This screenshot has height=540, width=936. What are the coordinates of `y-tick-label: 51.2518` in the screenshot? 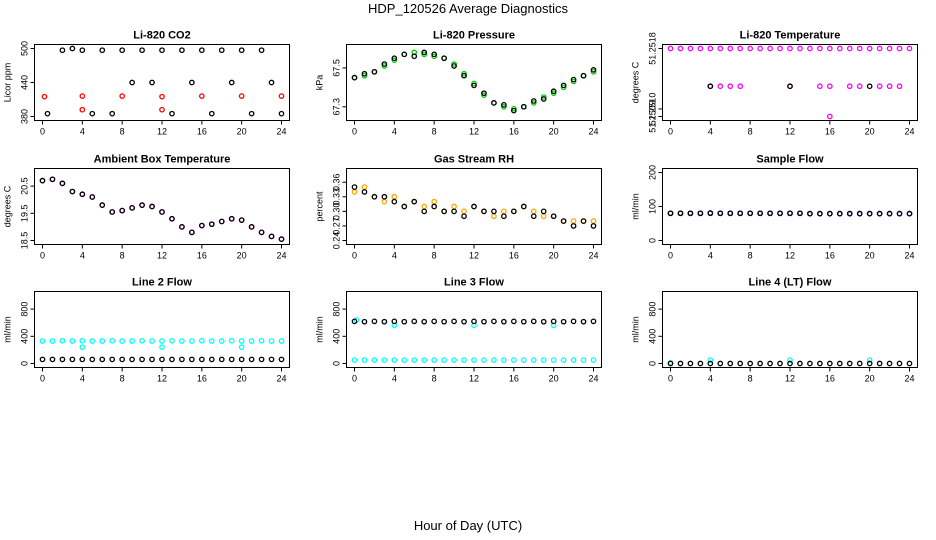 It's located at (653, 48).